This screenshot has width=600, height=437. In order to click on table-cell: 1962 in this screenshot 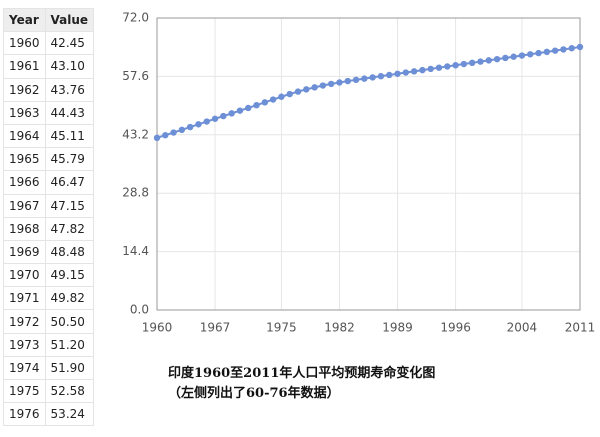, I will do `click(24, 89)`.